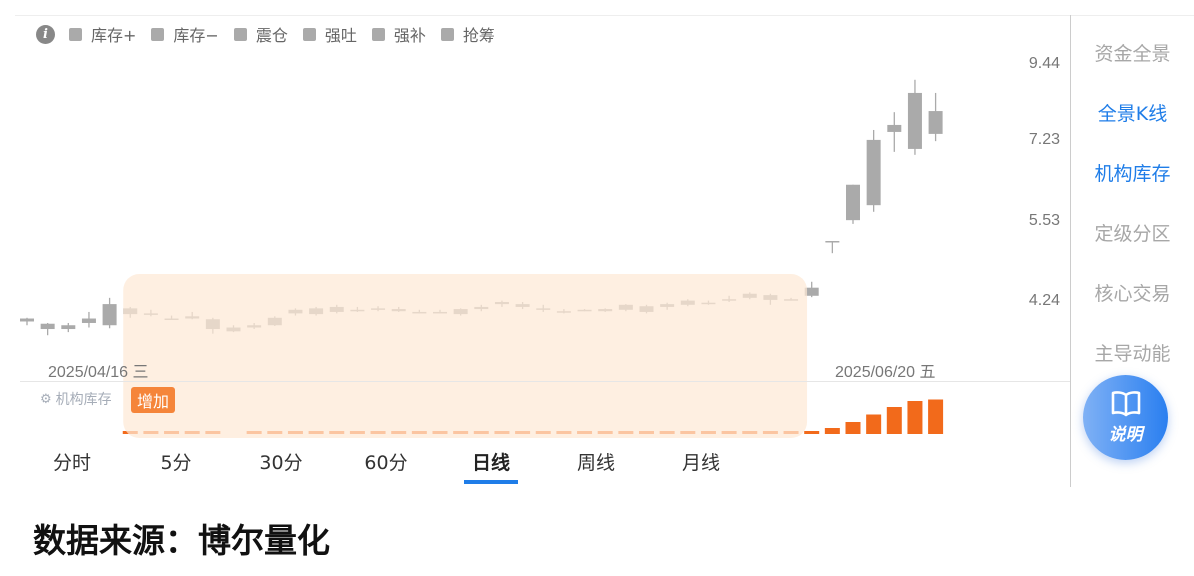 This screenshot has width=1194, height=576. I want to click on data-source-caption: 数据来源：博尔量化, so click(181, 540).